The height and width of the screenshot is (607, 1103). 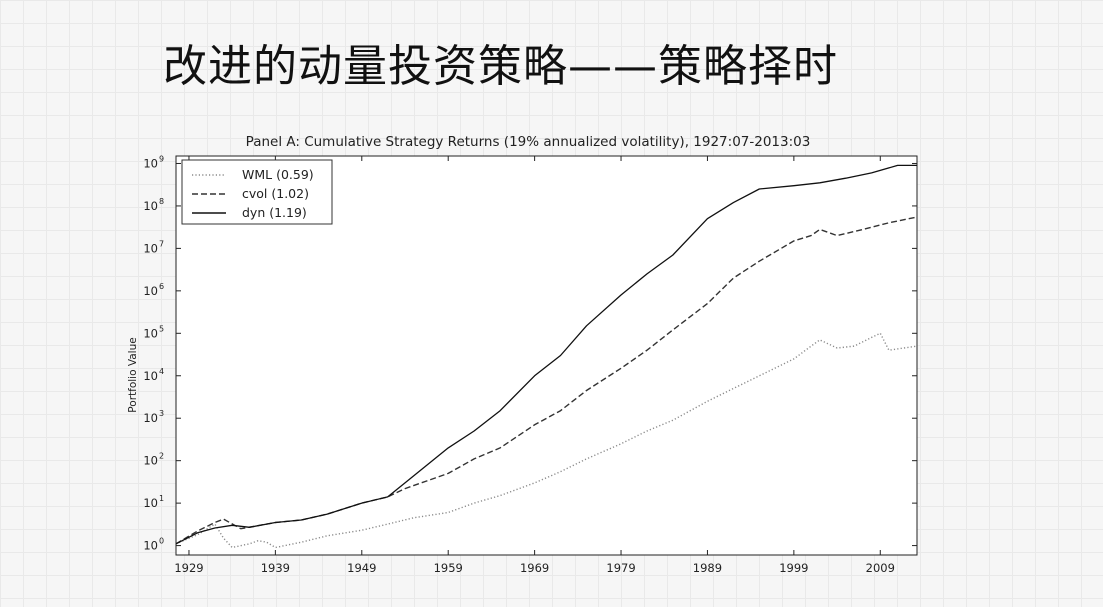 What do you see at coordinates (188, 568) in the screenshot?
I see `x-tick-label: 1929` at bounding box center [188, 568].